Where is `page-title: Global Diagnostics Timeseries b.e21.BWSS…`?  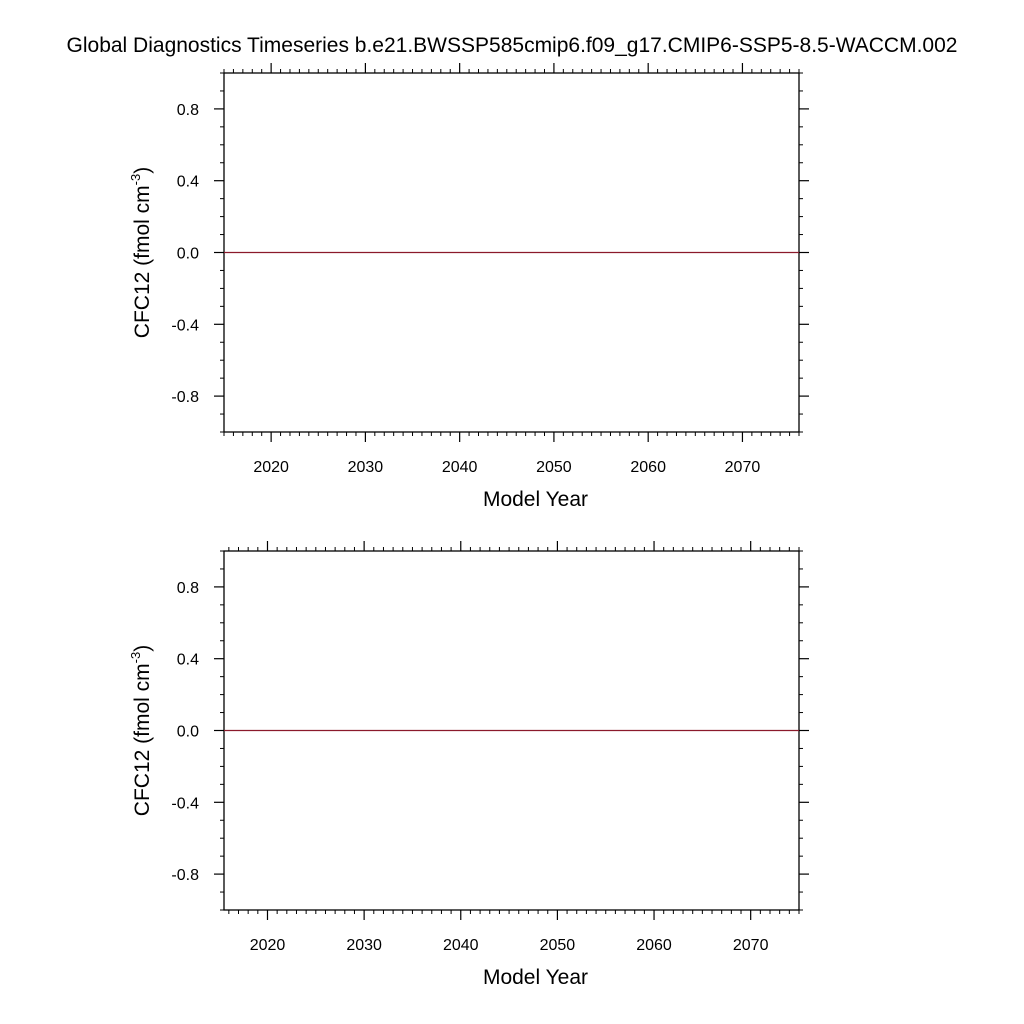 page-title: Global Diagnostics Timeseries b.e21.BWSS… is located at coordinates (512, 45).